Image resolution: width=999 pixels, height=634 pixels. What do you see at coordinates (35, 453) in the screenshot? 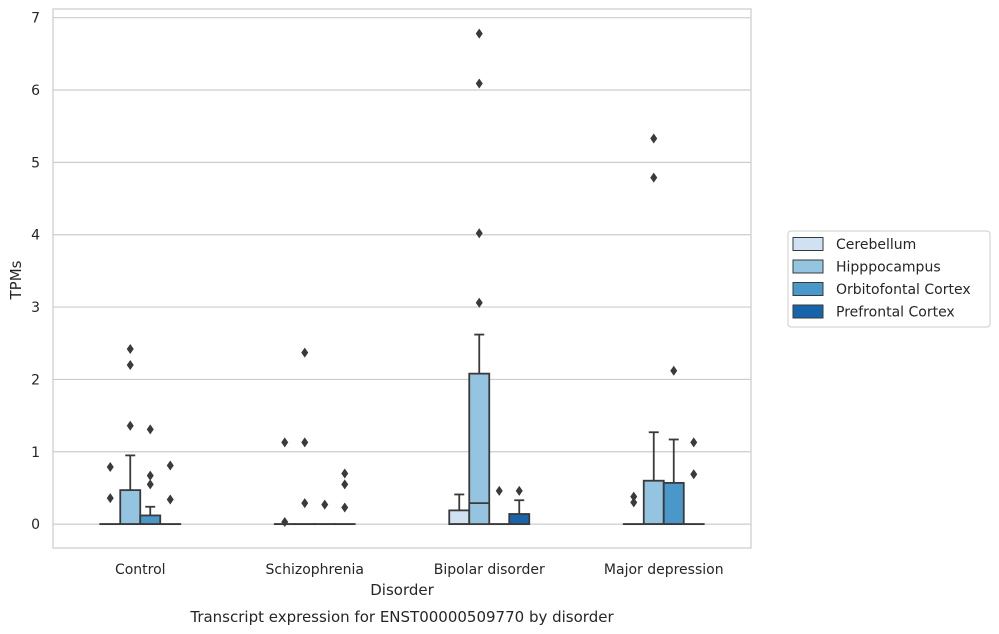
I see `y-tick-label: 1` at bounding box center [35, 453].